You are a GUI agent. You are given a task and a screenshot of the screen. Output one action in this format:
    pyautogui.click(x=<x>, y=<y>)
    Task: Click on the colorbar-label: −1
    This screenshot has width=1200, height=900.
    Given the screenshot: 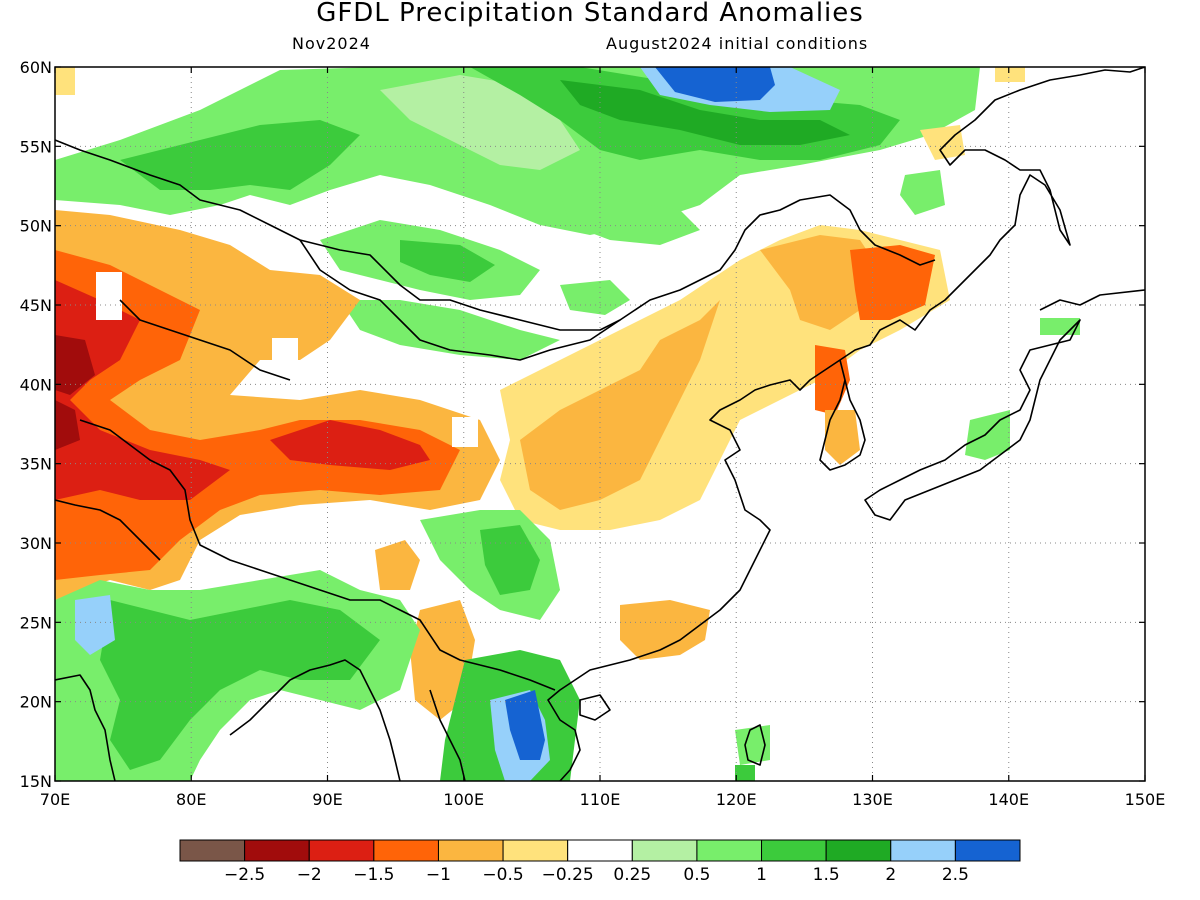 What is the action you would take?
    pyautogui.click(x=438, y=875)
    